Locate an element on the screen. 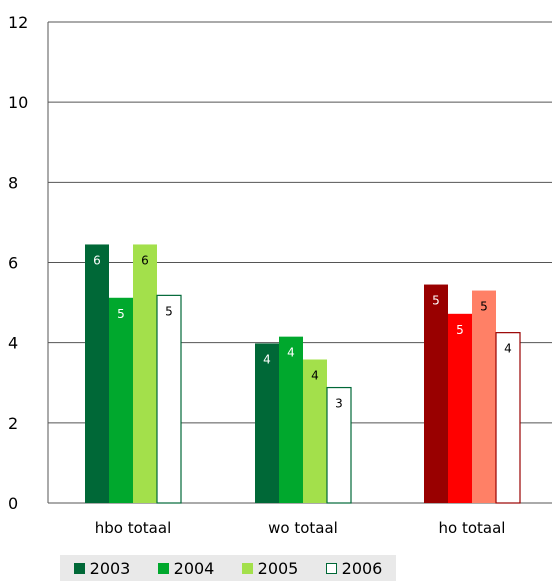  legend-item-2006: 2006 is located at coordinates (354, 568).